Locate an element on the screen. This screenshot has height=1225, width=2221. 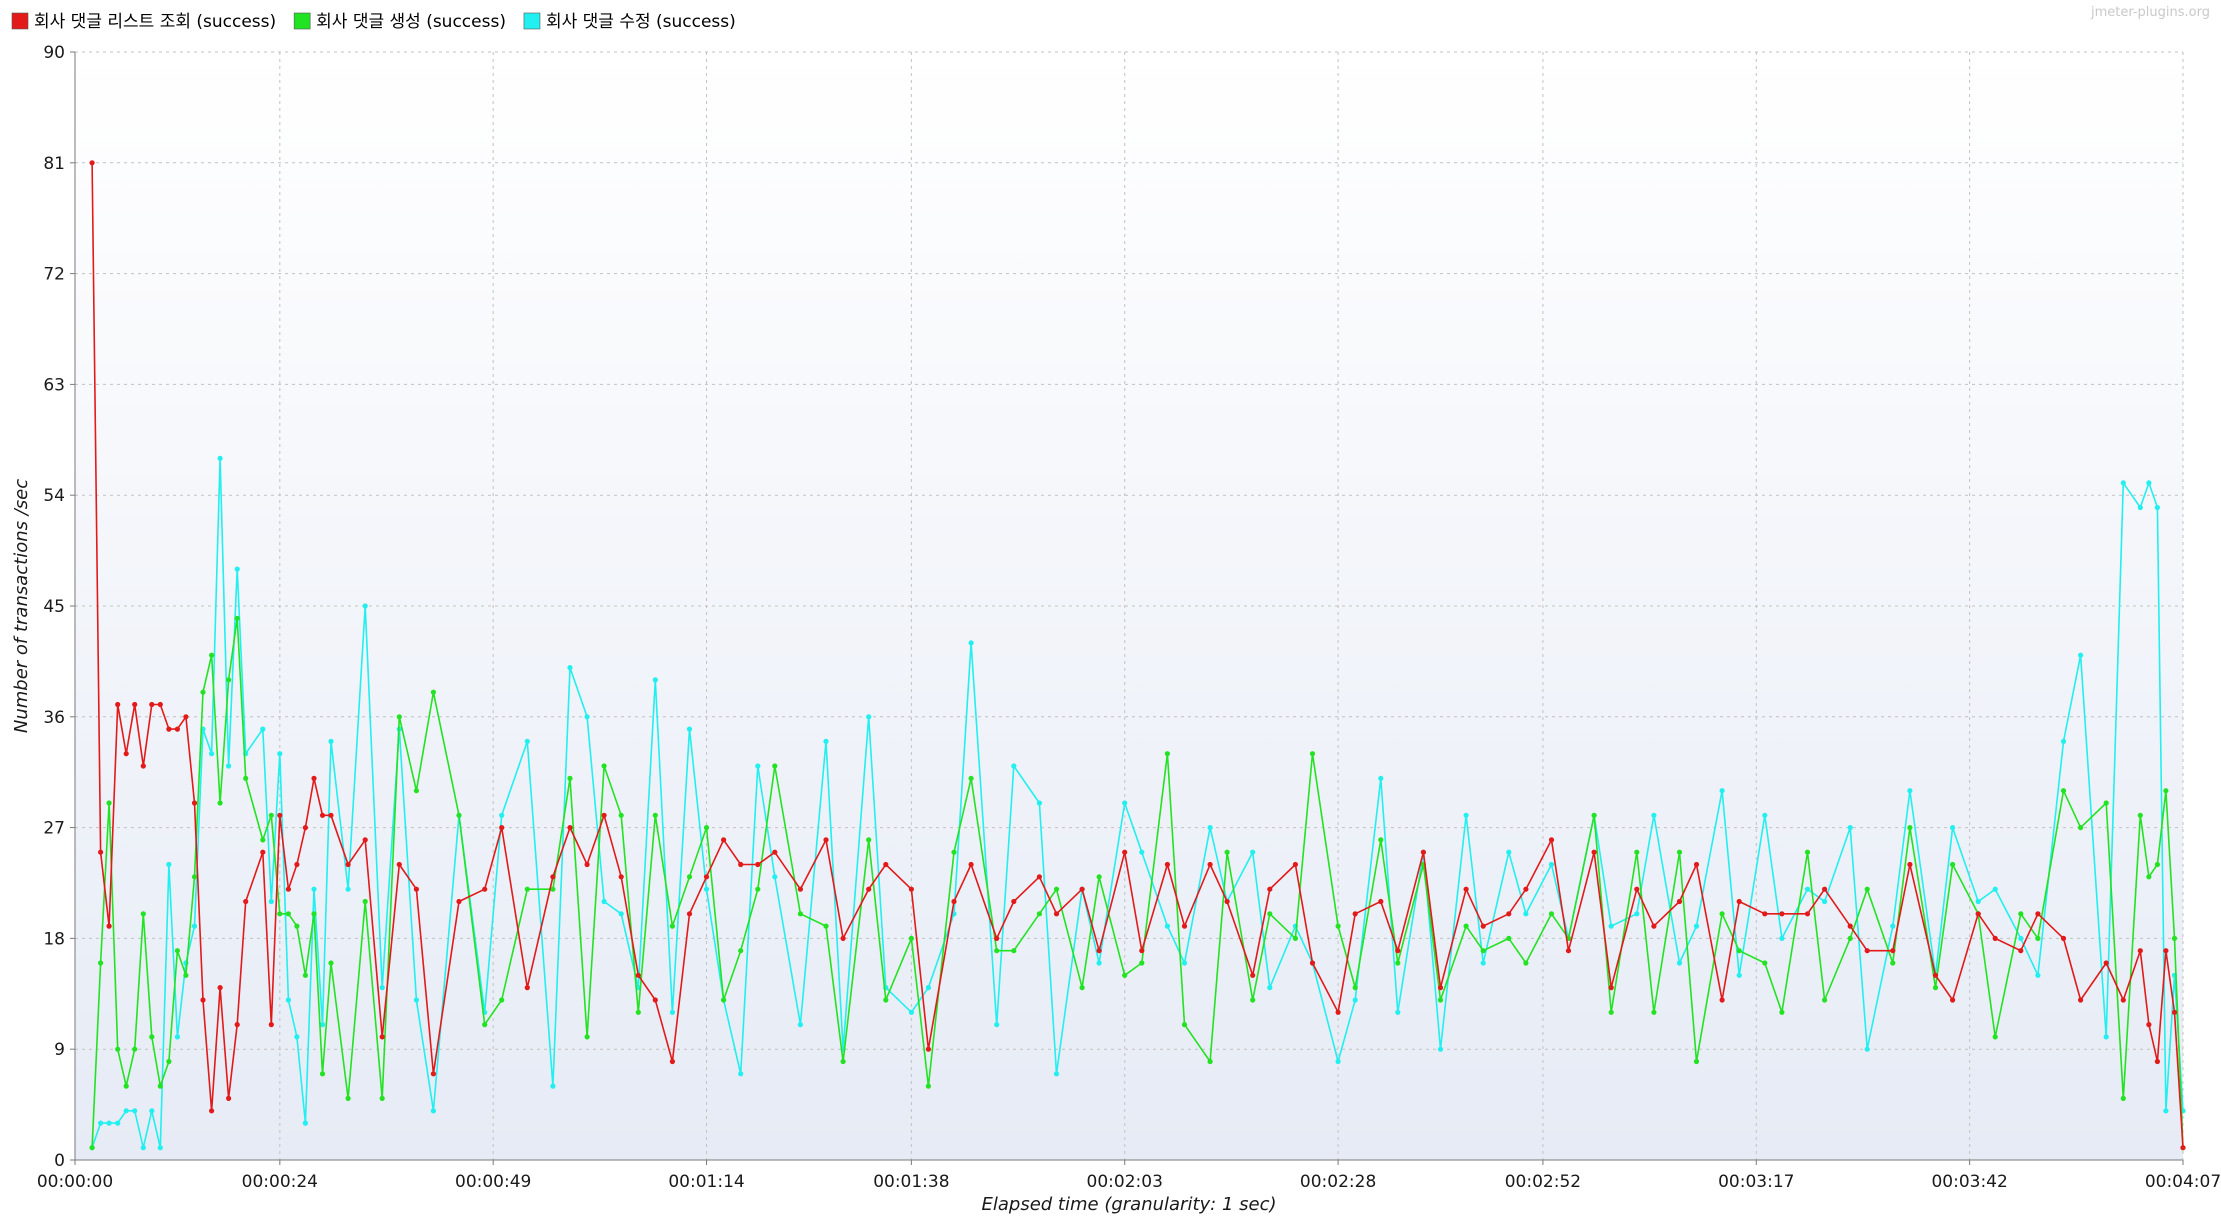
x-tick-label: 00:02:52 is located at coordinates (1543, 1182).